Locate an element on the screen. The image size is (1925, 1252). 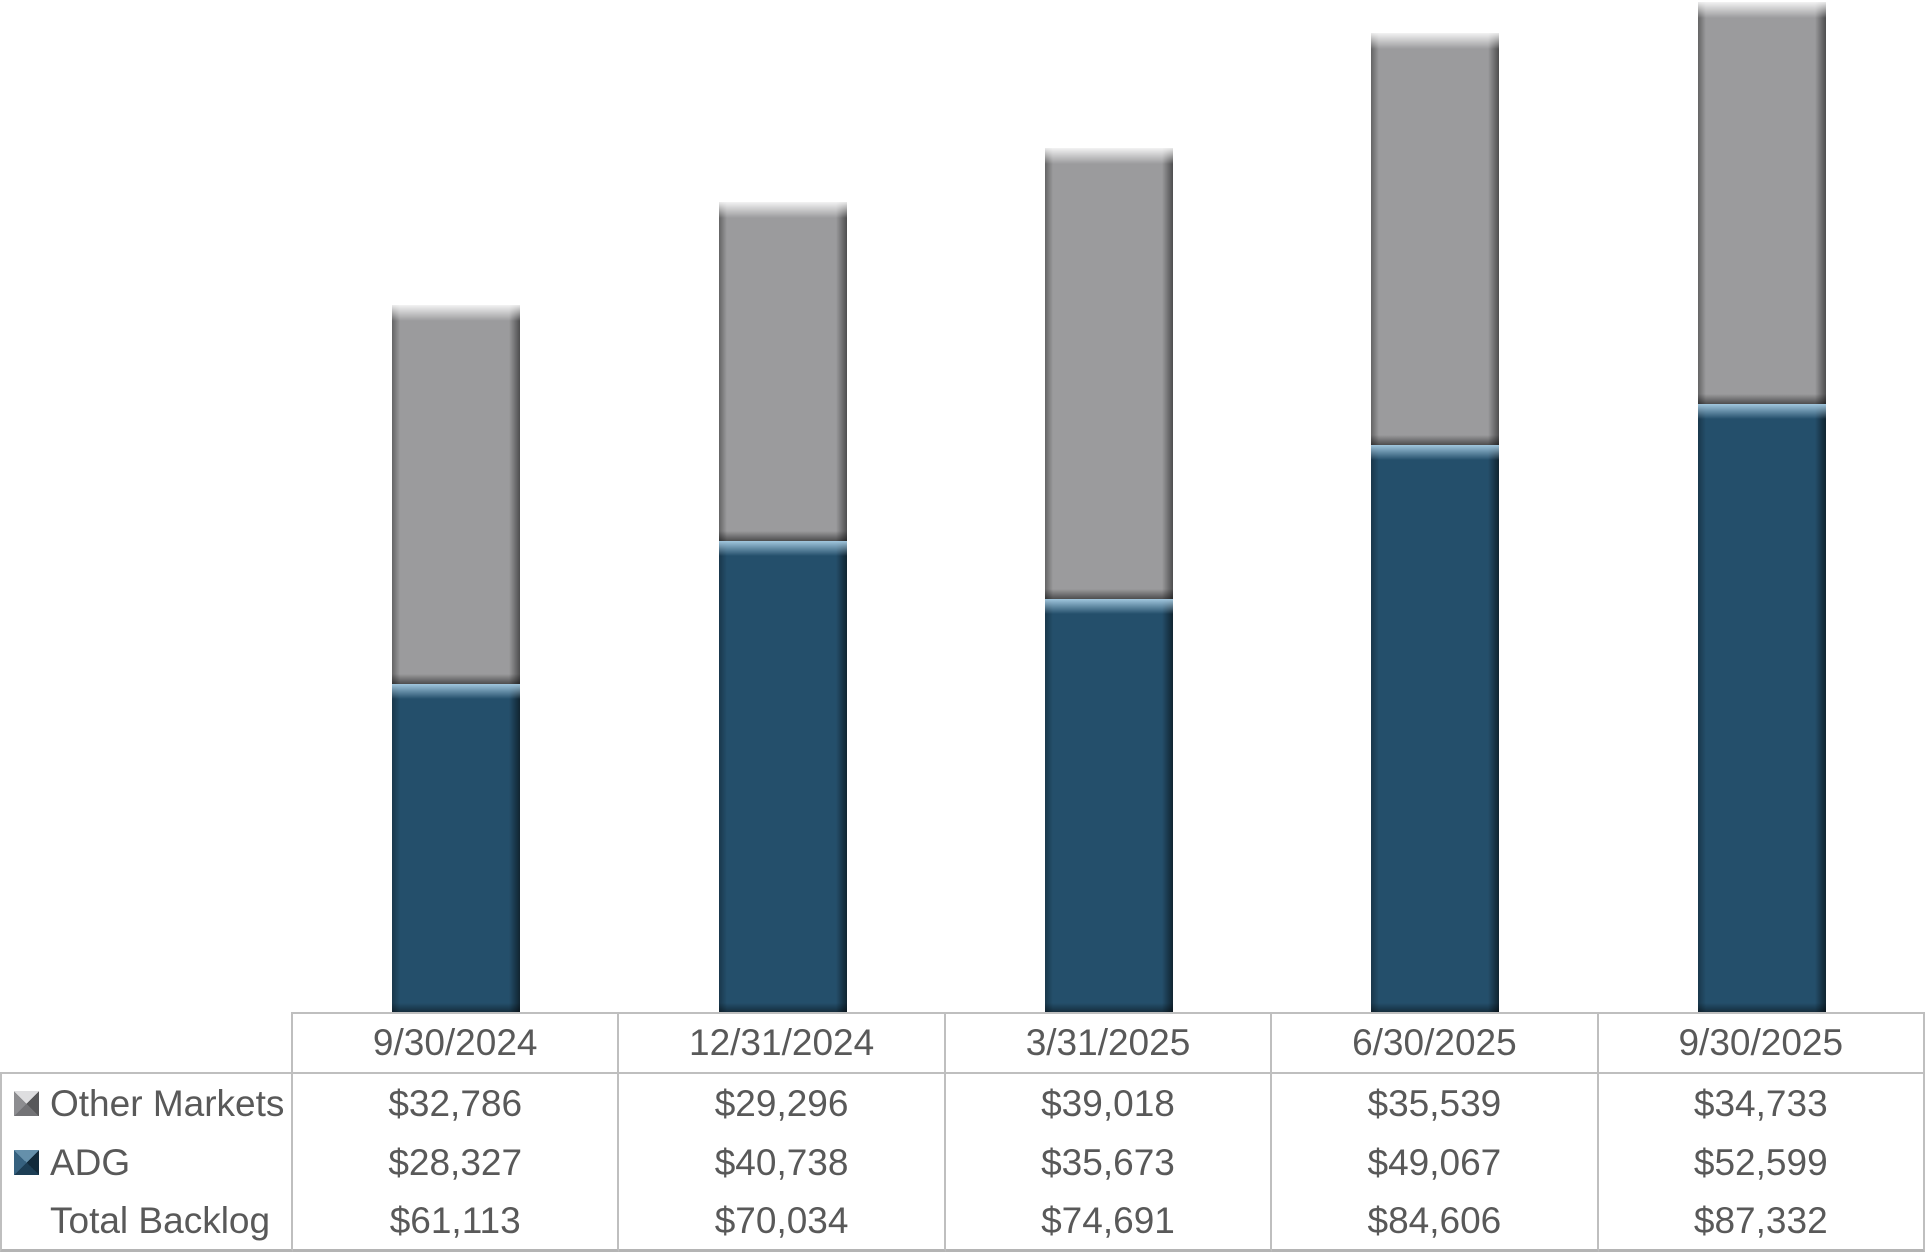
stacked-bar-3-31-2025 is located at coordinates (1109, 580).